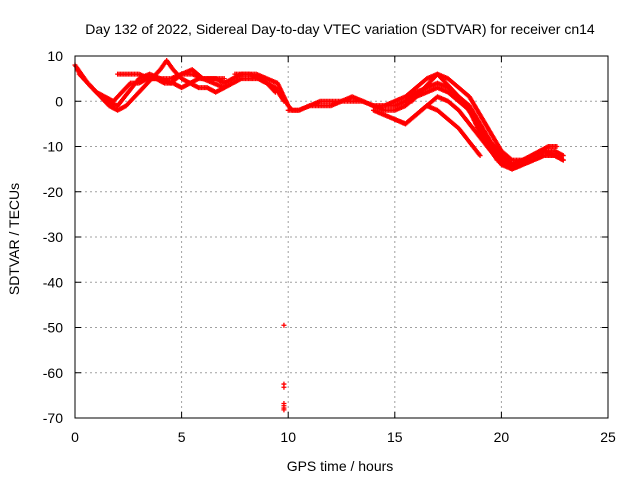 Image resolution: width=640 pixels, height=480 pixels. What do you see at coordinates (53, 373) in the screenshot?
I see `y-tick-label: -60` at bounding box center [53, 373].